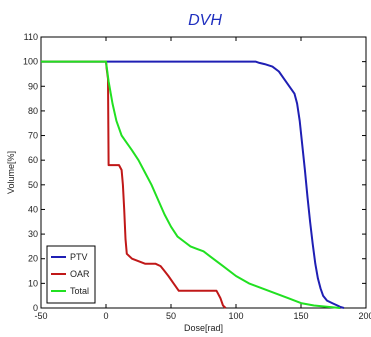 This screenshot has height=337, width=371. Describe the element at coordinates (235, 316) in the screenshot. I see `x-tick-label: 100` at that location.